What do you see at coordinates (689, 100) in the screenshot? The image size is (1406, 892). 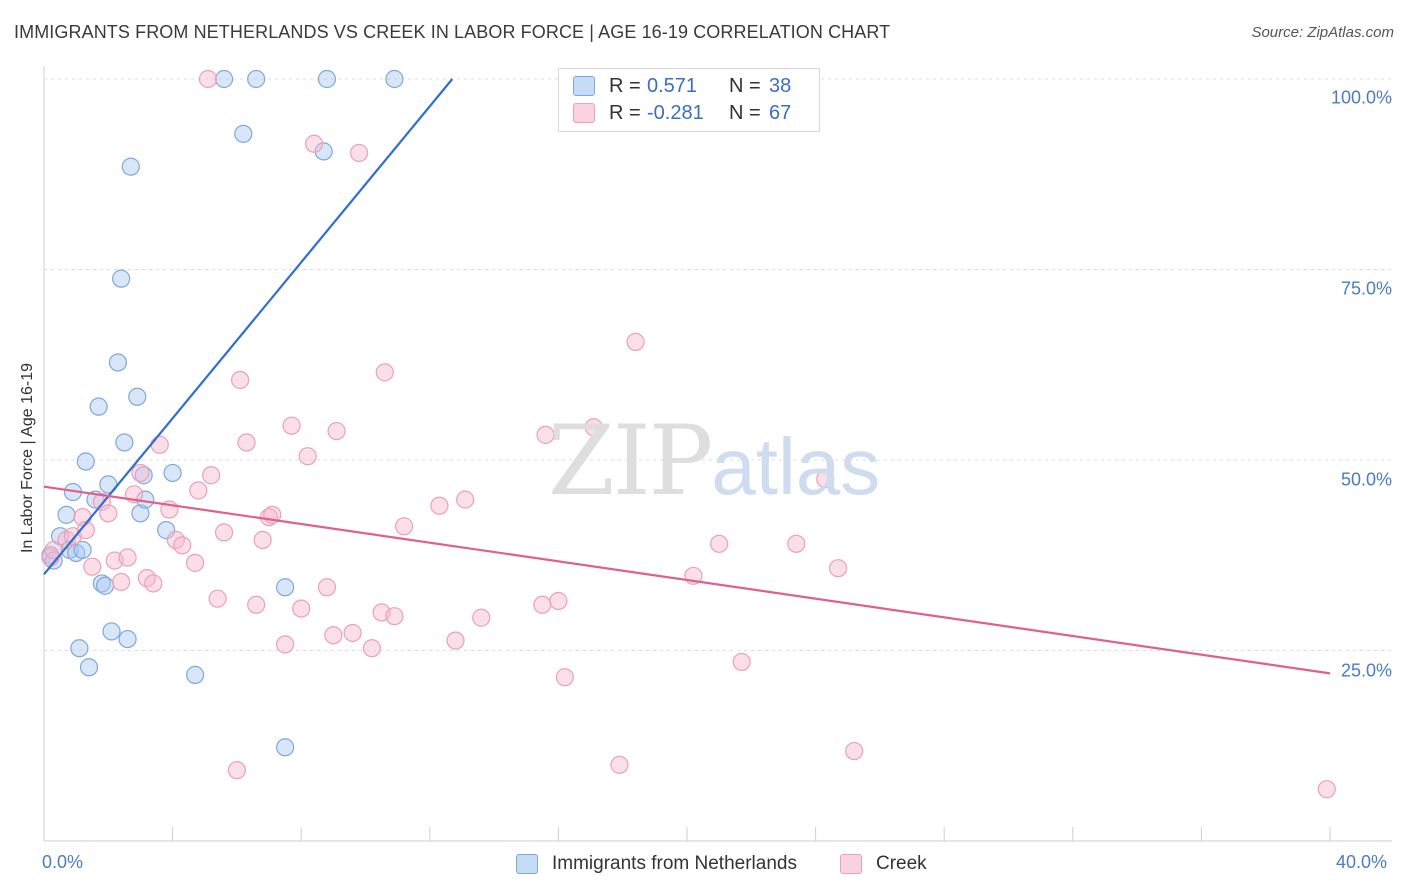 I see `correlation-legend: R = 0.571 N = 38 R = -0.281 N = 67` at bounding box center [689, 100].